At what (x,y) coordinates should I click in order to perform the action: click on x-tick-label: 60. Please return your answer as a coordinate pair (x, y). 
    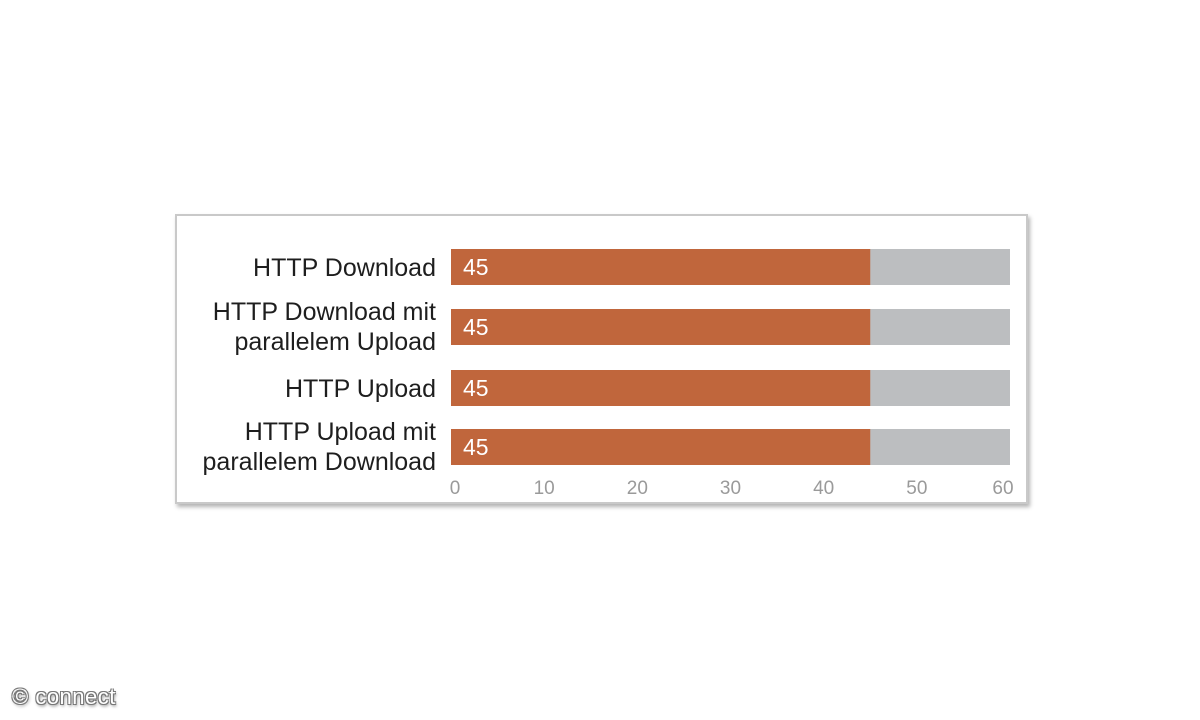
    Looking at the image, I should click on (1002, 488).